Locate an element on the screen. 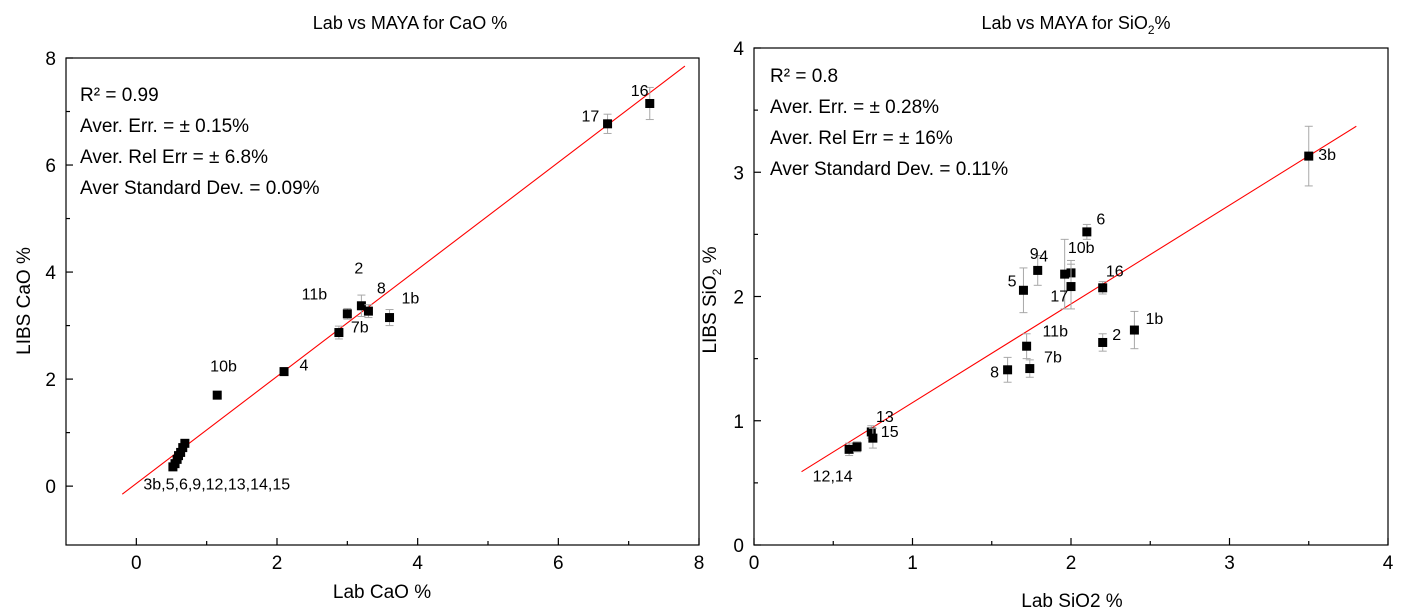 This screenshot has height=614, width=1415. y-tick-label: 0 is located at coordinates (738, 546).